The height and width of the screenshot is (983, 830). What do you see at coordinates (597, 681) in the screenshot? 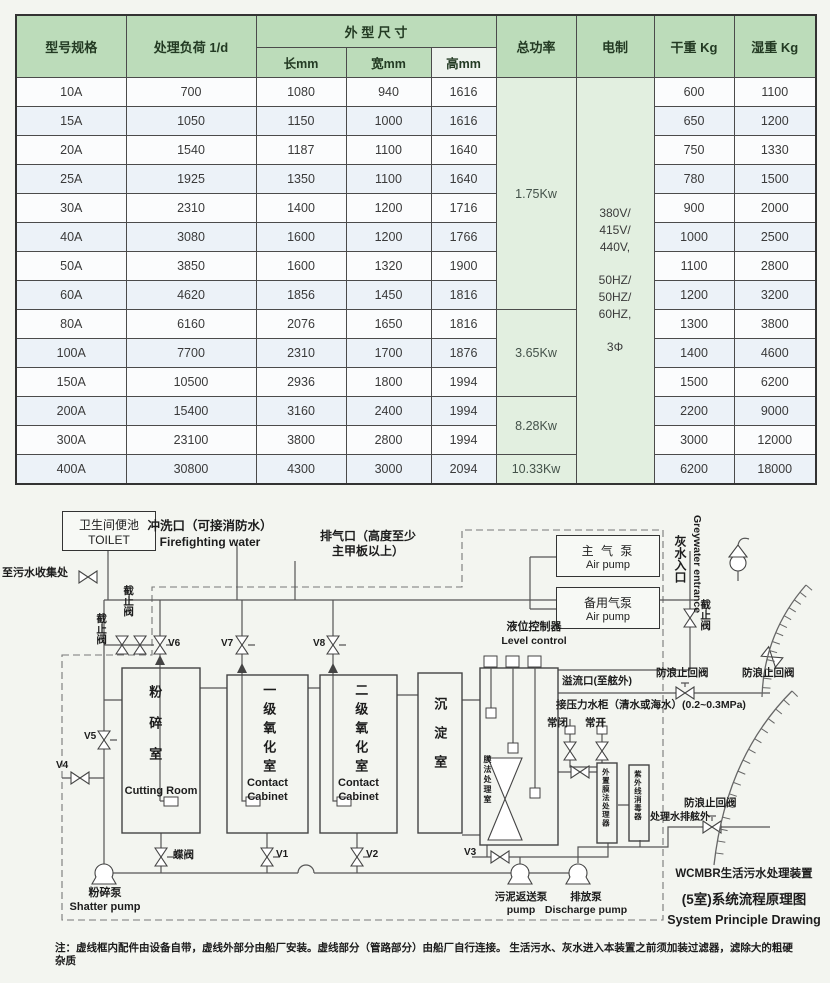
I see `overflow-label: 溢流口(至舷外)` at bounding box center [597, 681].